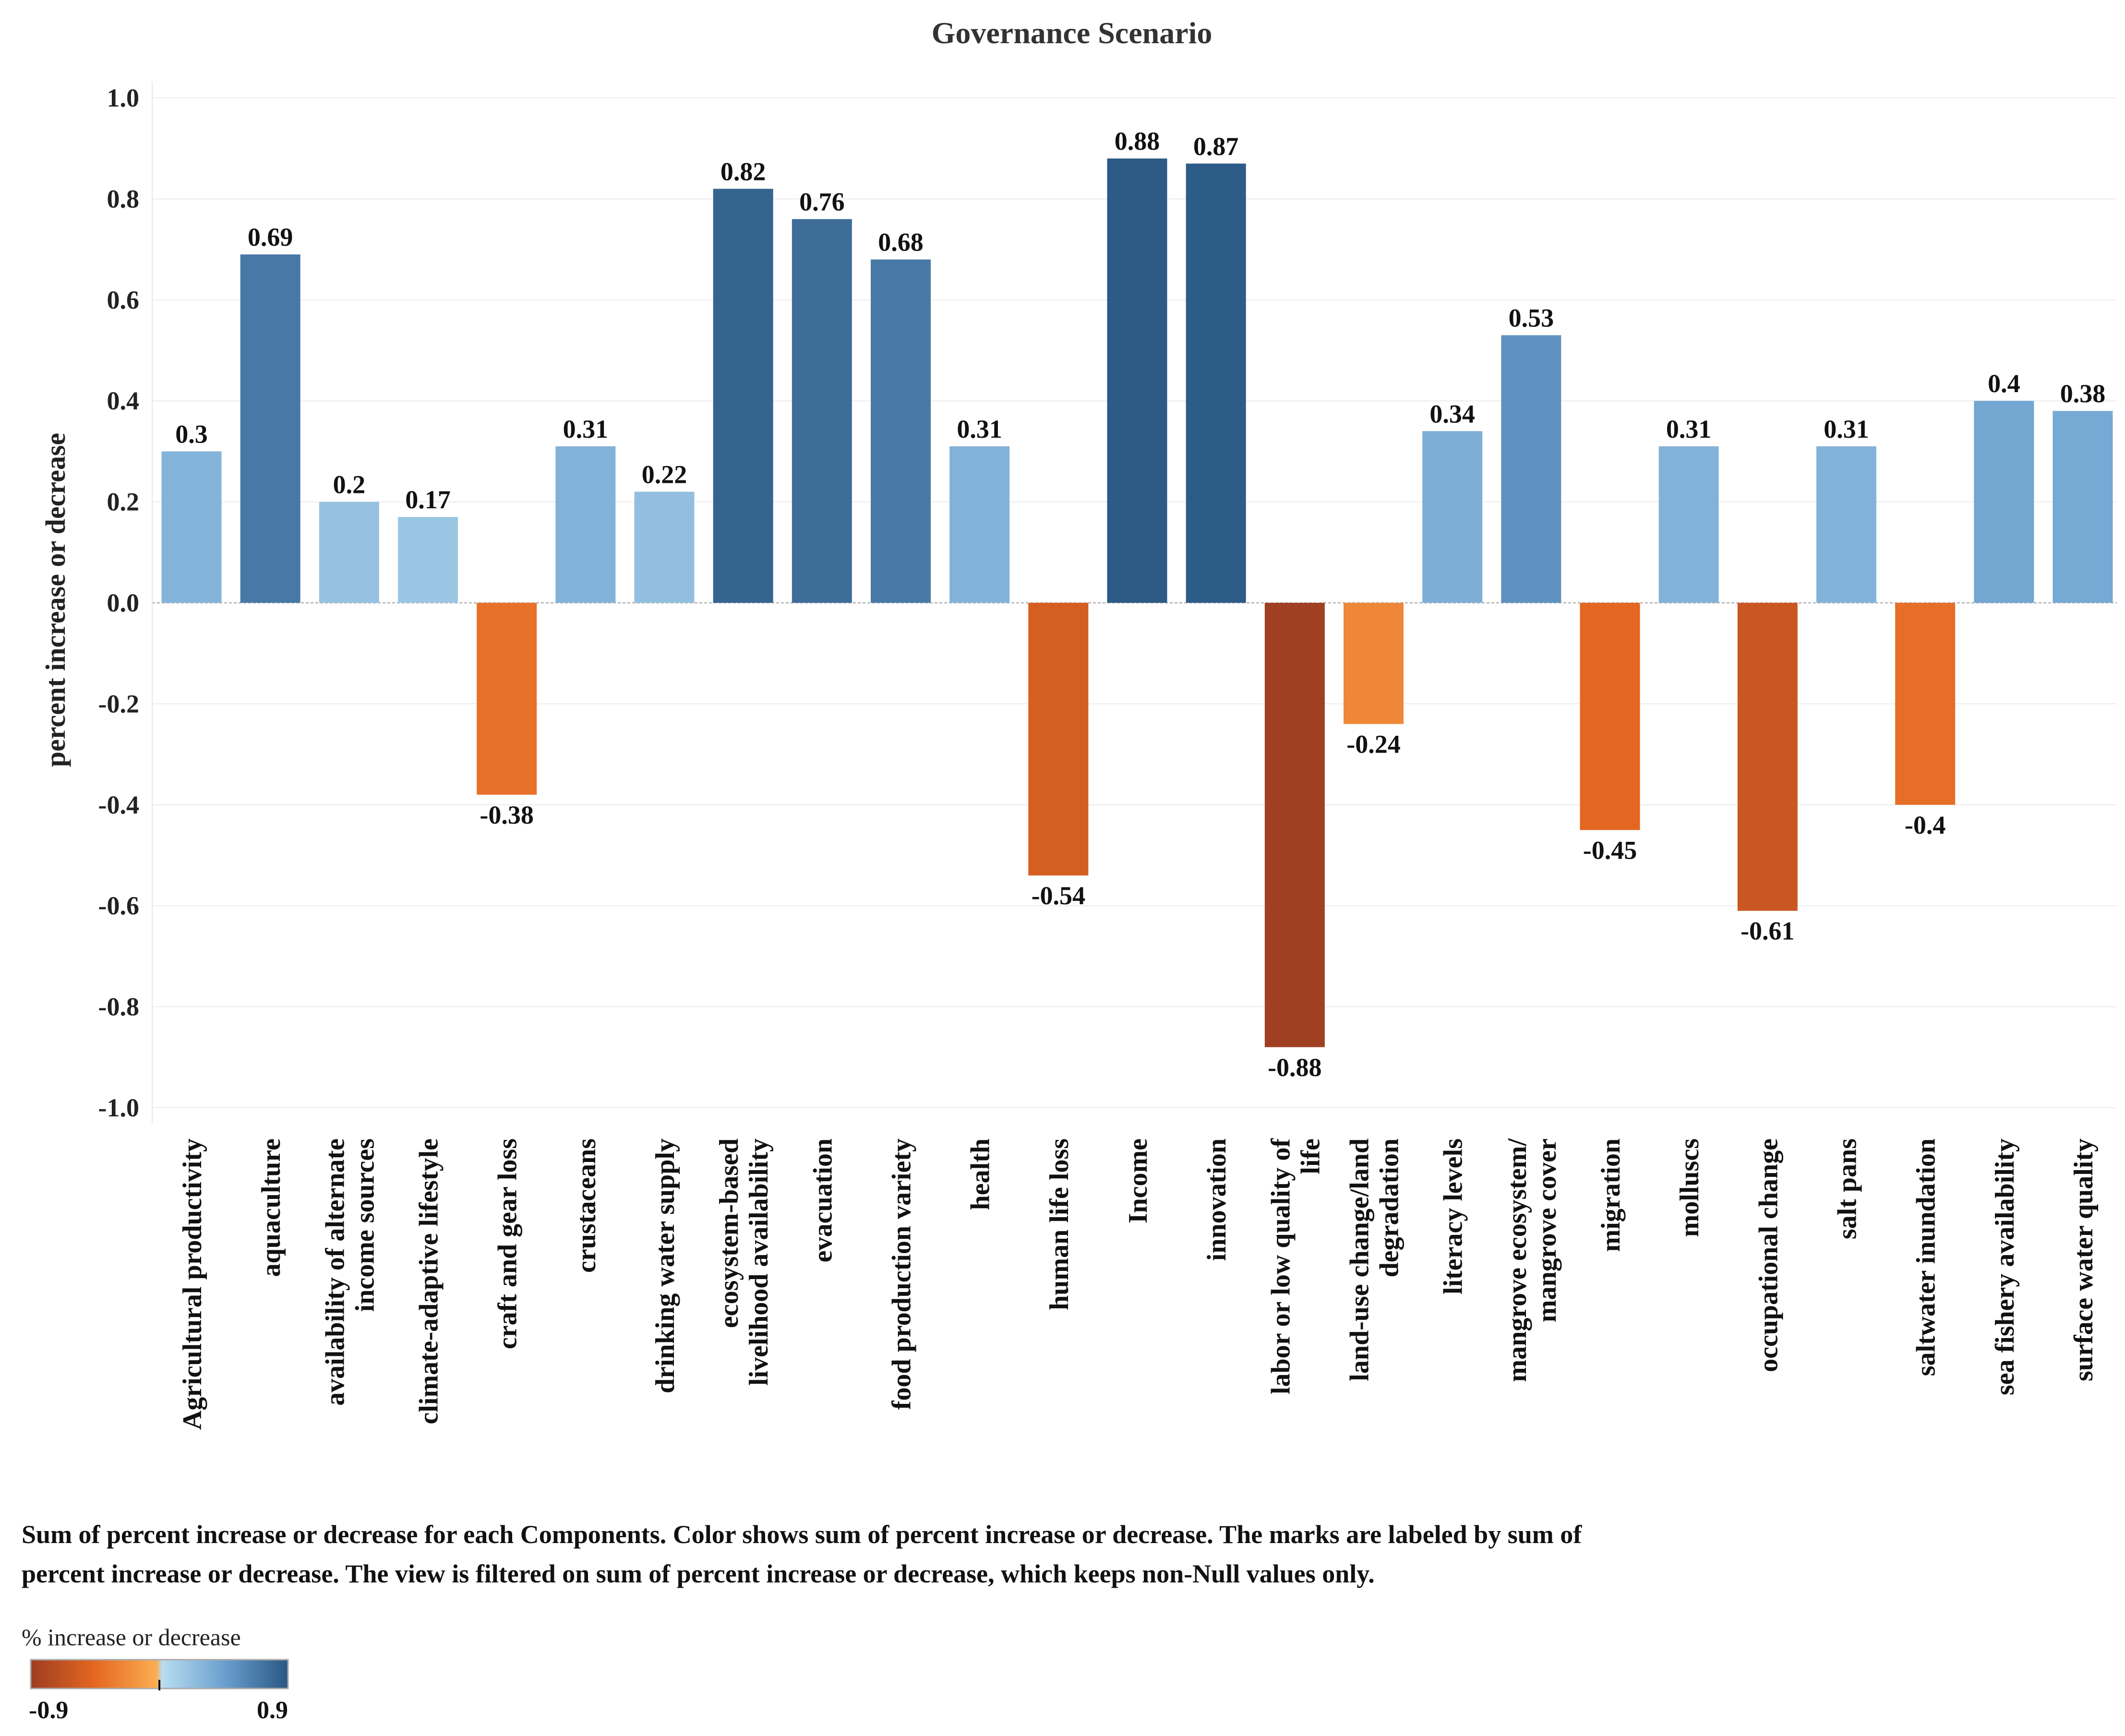  Describe the element at coordinates (124, 400) in the screenshot. I see `y-tick-label: 0.4` at that location.